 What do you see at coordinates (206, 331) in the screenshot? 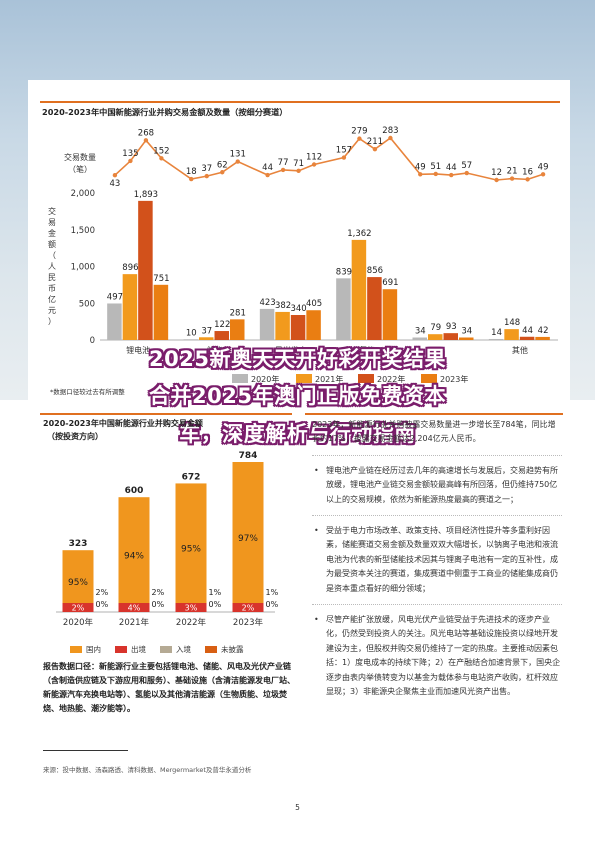
I see `bar-value-label: 37` at bounding box center [206, 331].